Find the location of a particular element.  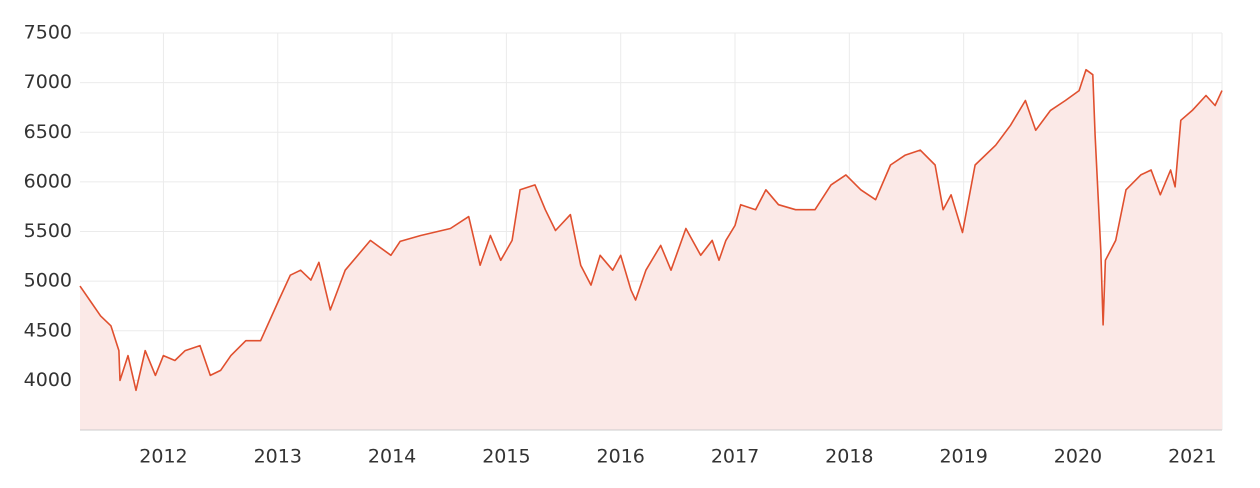

y-tick-label: 4000 is located at coordinates (48, 380).